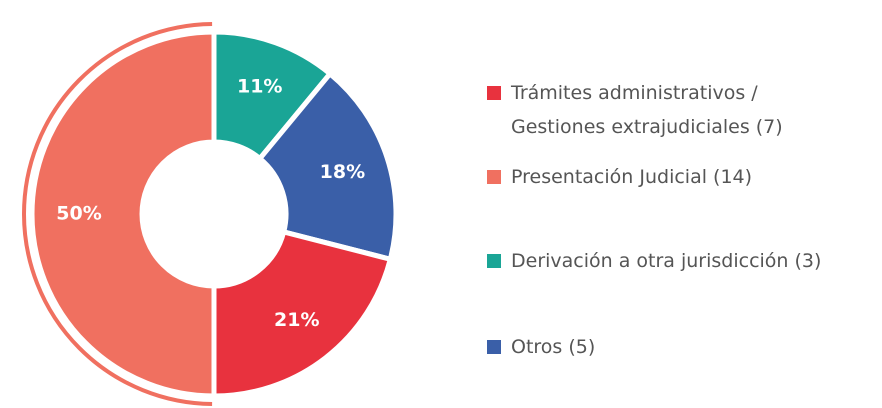 Image resolution: width=882 pixels, height=408 pixels. What do you see at coordinates (342, 172) in the screenshot?
I see `value-label: 18%` at bounding box center [342, 172].